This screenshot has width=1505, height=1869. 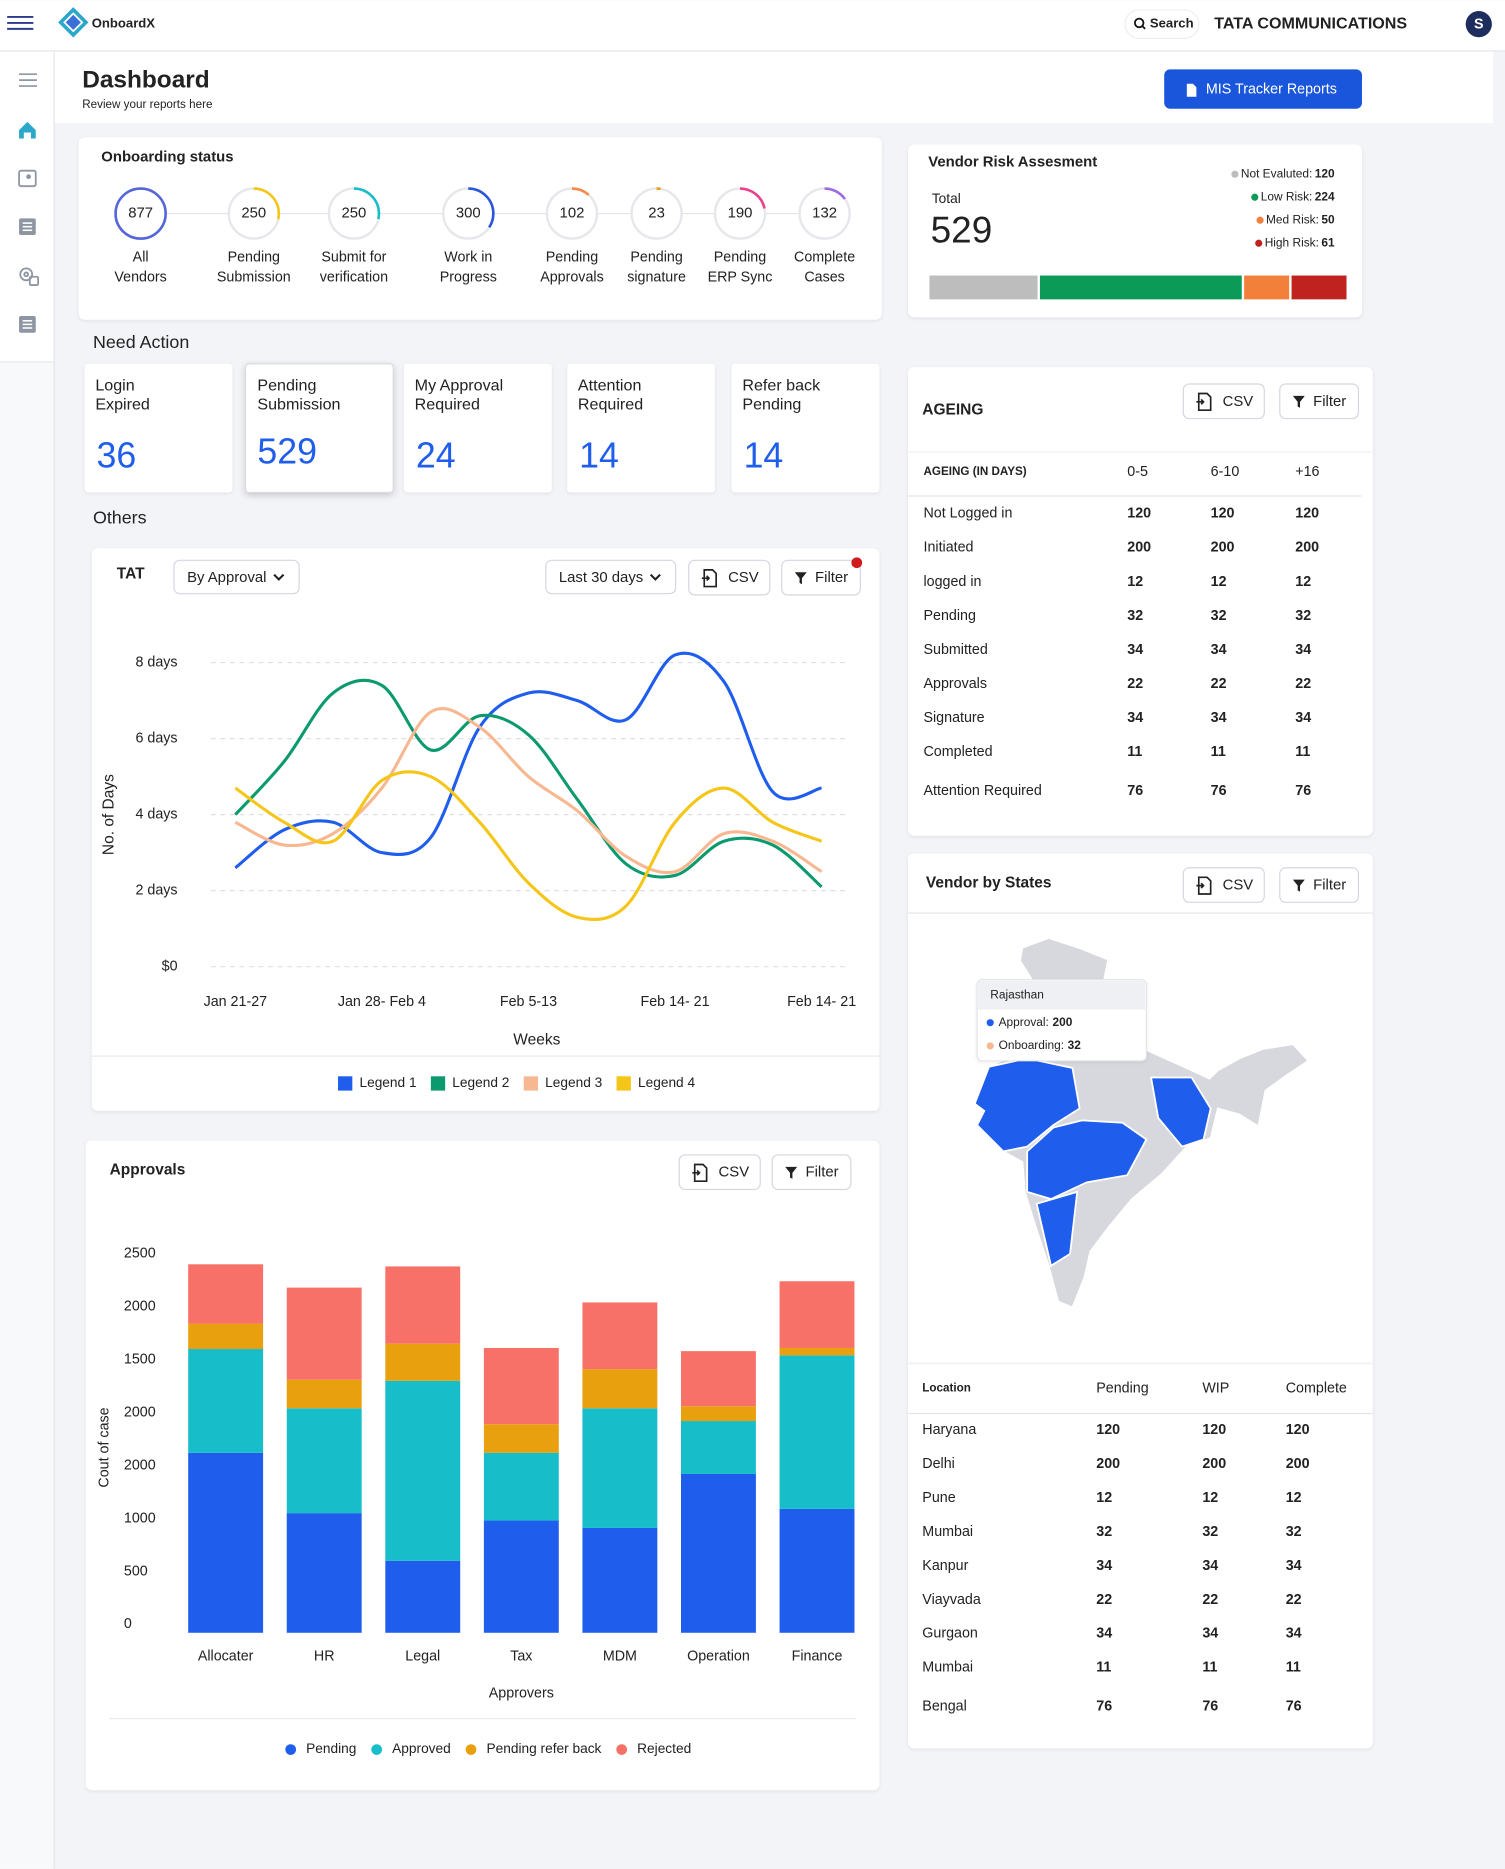 What do you see at coordinates (664, 1748) in the screenshot?
I see `legend-label: Rejected` at bounding box center [664, 1748].